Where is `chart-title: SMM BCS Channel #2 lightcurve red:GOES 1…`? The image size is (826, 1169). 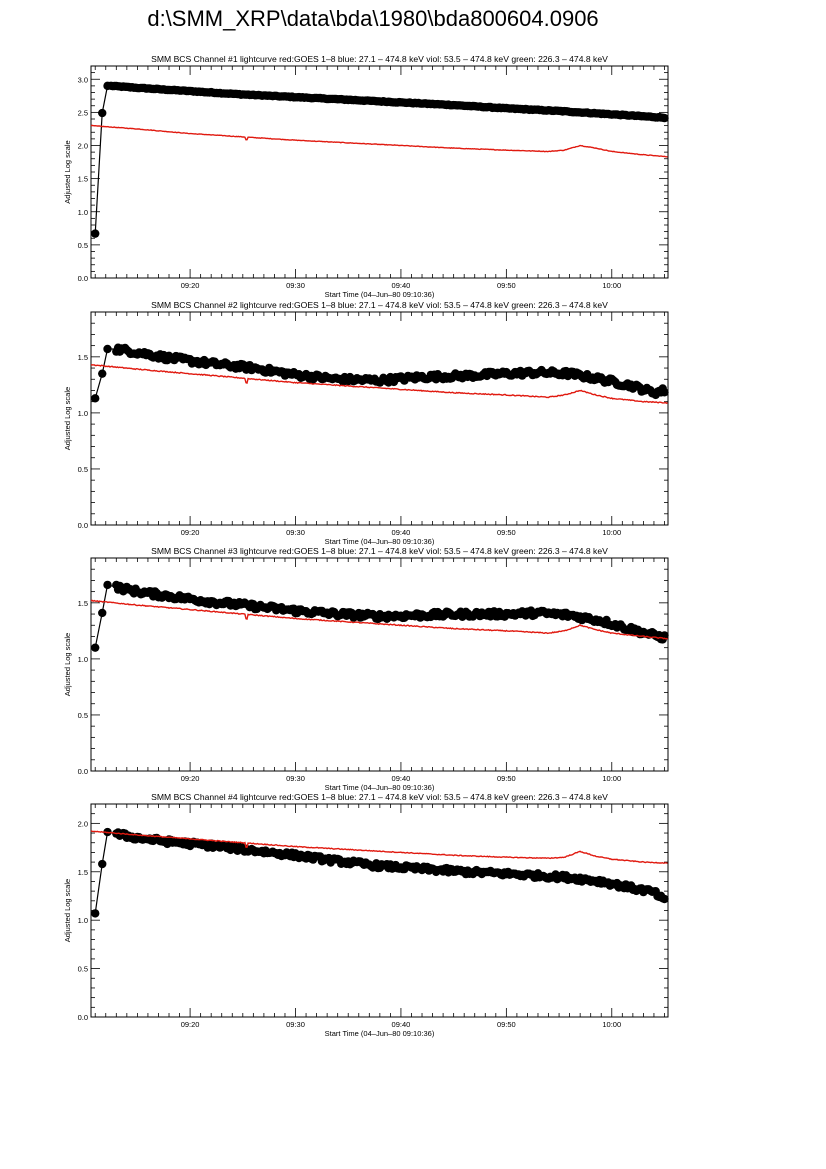 chart-title: SMM BCS Channel #2 lightcurve red:GOES 1… is located at coordinates (379, 305).